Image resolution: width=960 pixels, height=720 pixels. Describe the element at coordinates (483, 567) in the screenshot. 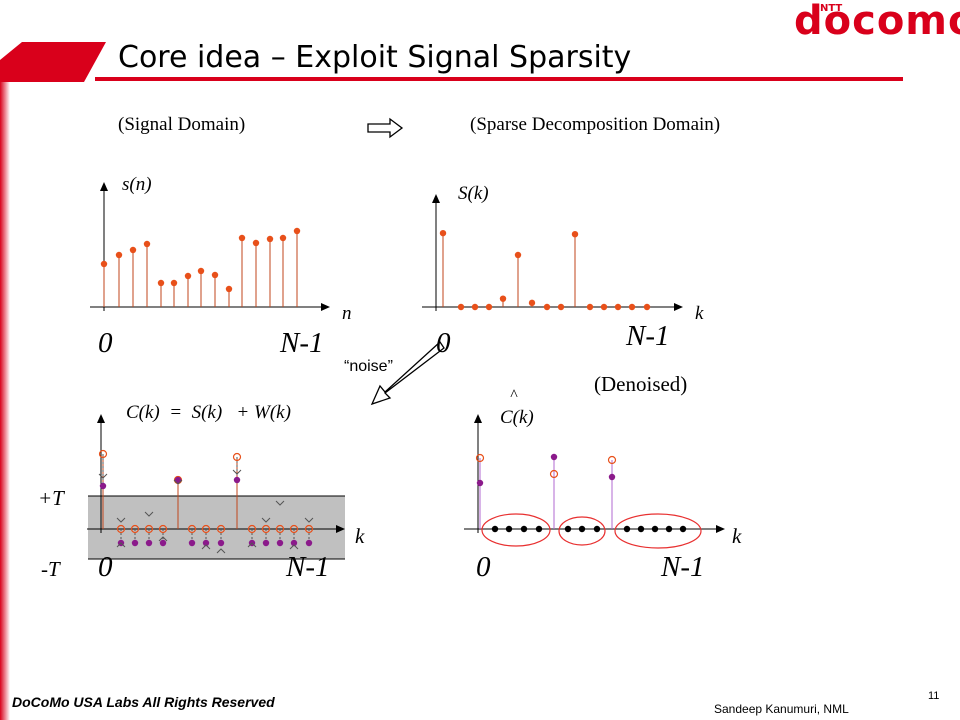

I see `denoised-x-start-label: 0` at that location.